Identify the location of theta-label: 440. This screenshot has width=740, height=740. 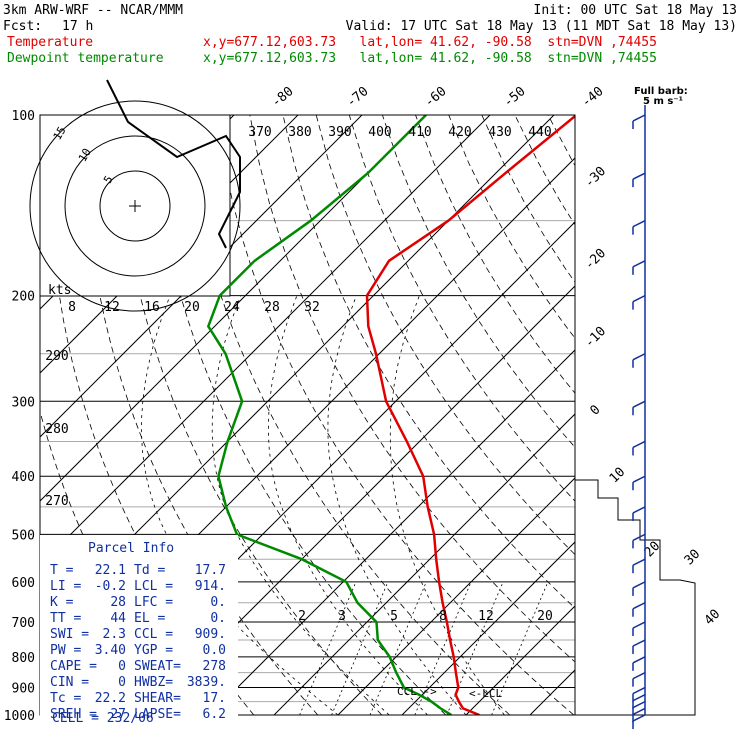
(539, 132).